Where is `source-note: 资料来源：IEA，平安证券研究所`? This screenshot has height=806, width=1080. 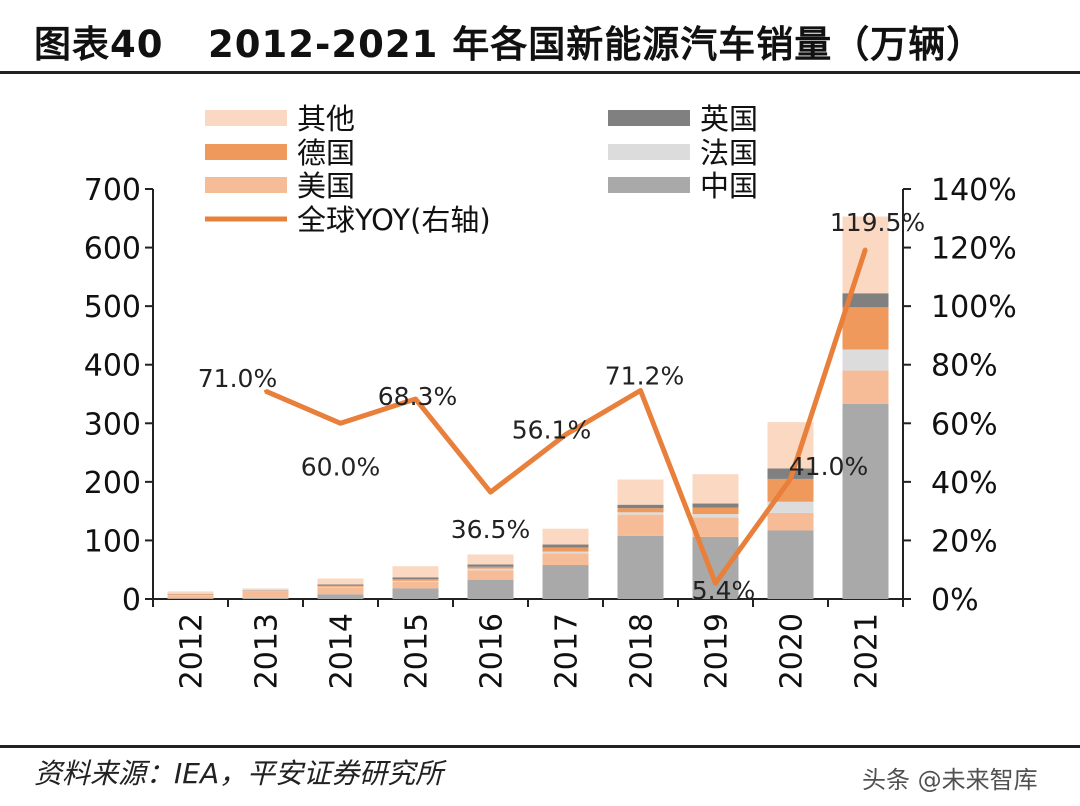
source-note: 资料来源：IEA，平安证券研究所 is located at coordinates (239, 773).